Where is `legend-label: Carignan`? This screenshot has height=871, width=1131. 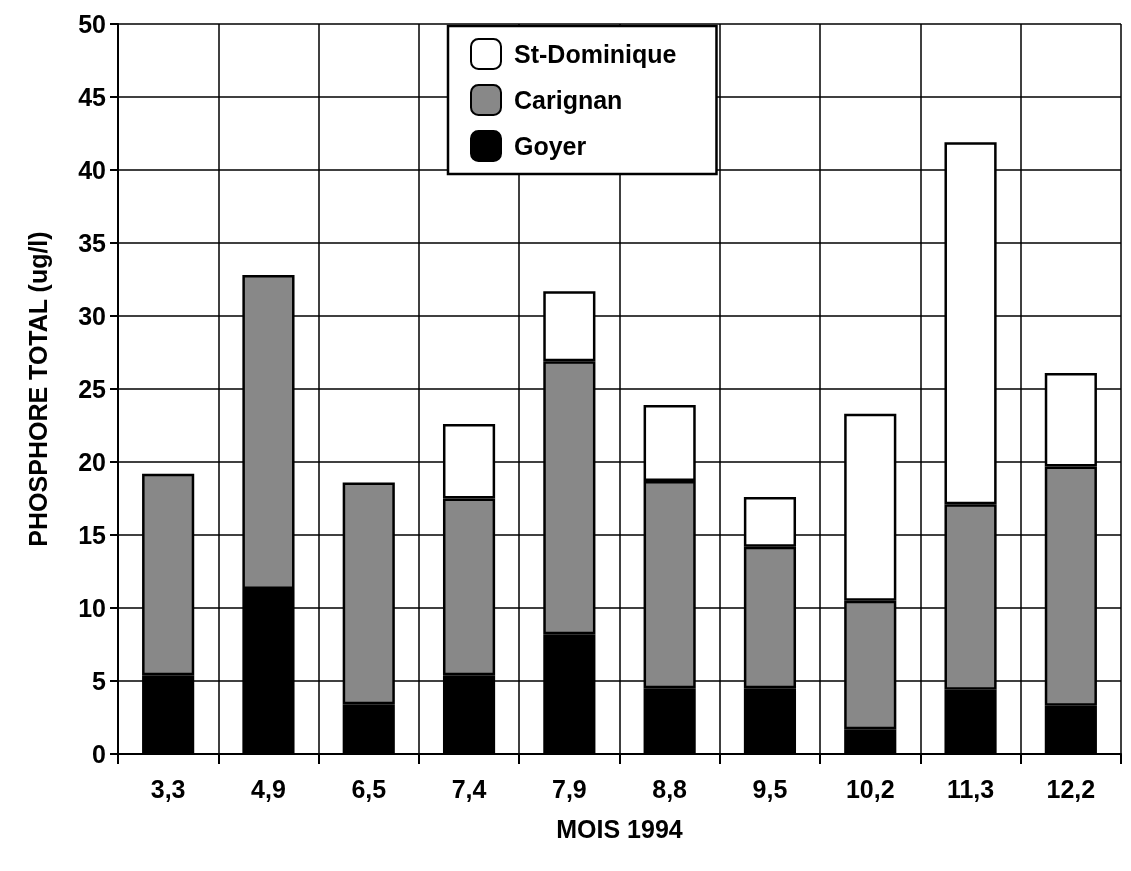 legend-label: Carignan is located at coordinates (568, 100).